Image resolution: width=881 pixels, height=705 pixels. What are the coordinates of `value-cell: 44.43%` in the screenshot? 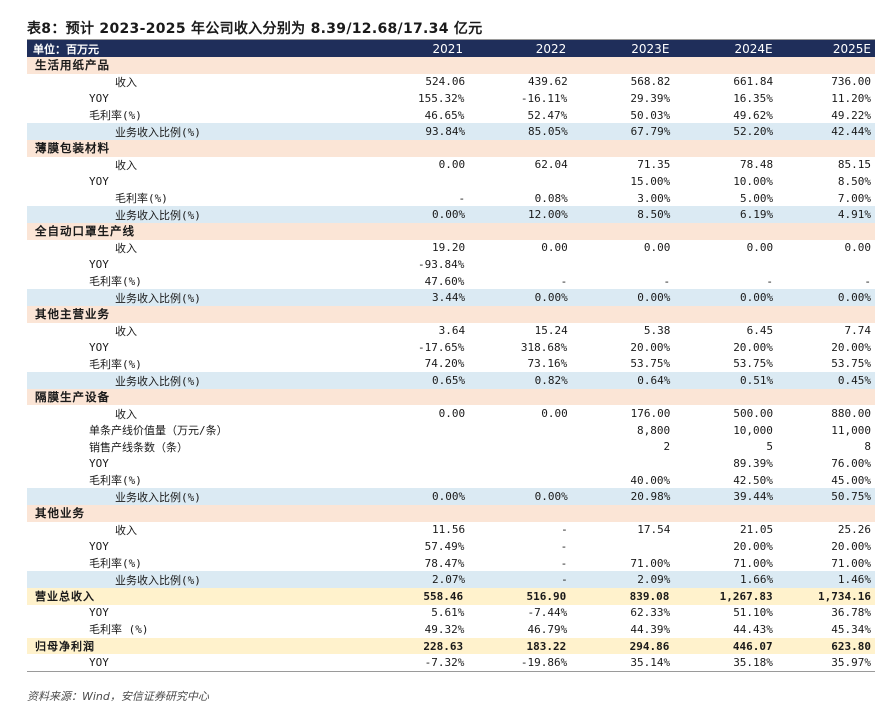 It's located at (753, 629).